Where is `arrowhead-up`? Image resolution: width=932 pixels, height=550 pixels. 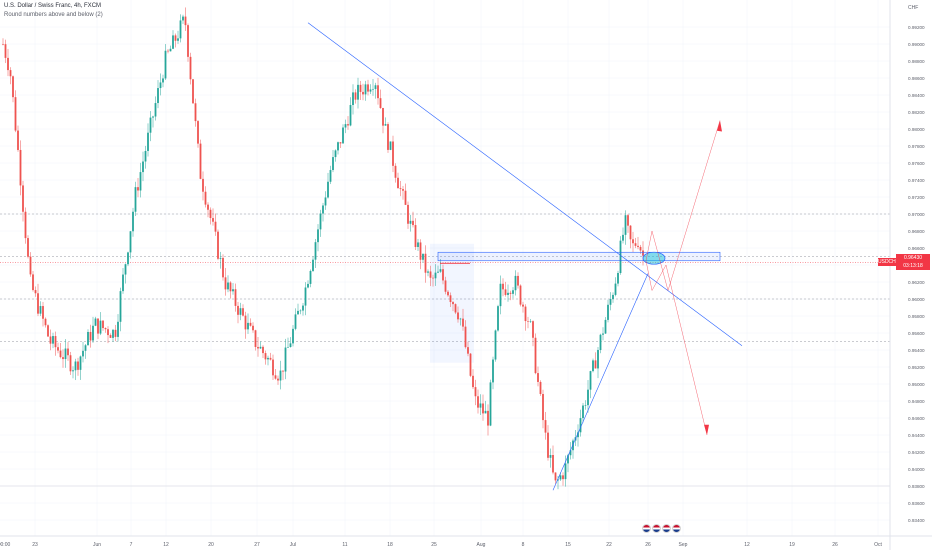 arrowhead-up is located at coordinates (719, 126).